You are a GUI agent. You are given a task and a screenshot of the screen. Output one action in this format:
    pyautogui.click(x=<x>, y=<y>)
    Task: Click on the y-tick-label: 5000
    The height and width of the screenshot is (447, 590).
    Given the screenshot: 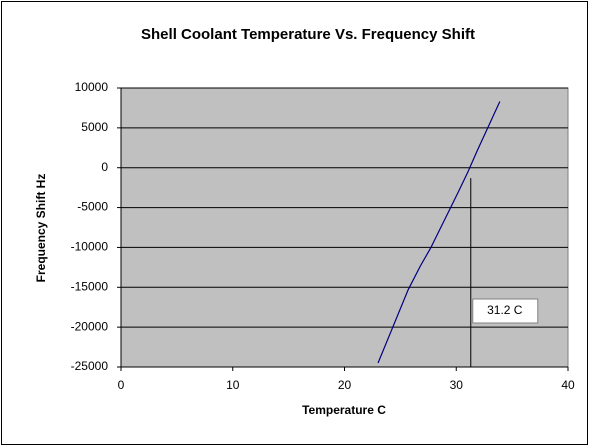 What is the action you would take?
    pyautogui.click(x=94, y=127)
    